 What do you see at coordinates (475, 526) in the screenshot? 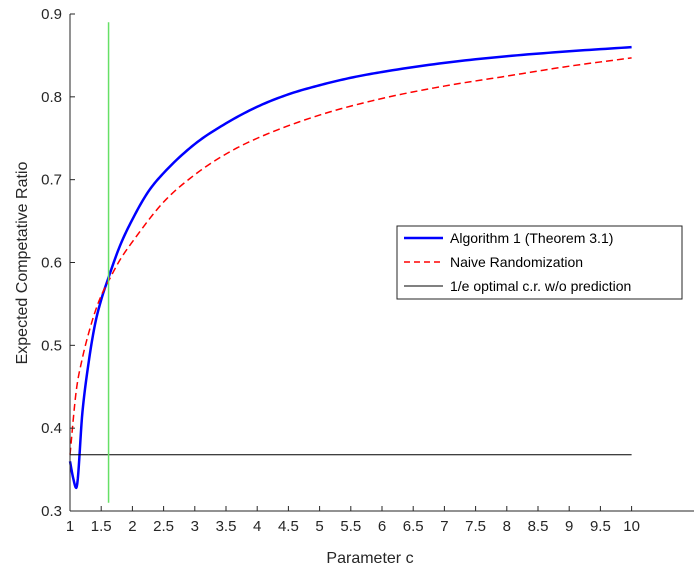
I see `x-tick-label: 7.5` at bounding box center [475, 526].